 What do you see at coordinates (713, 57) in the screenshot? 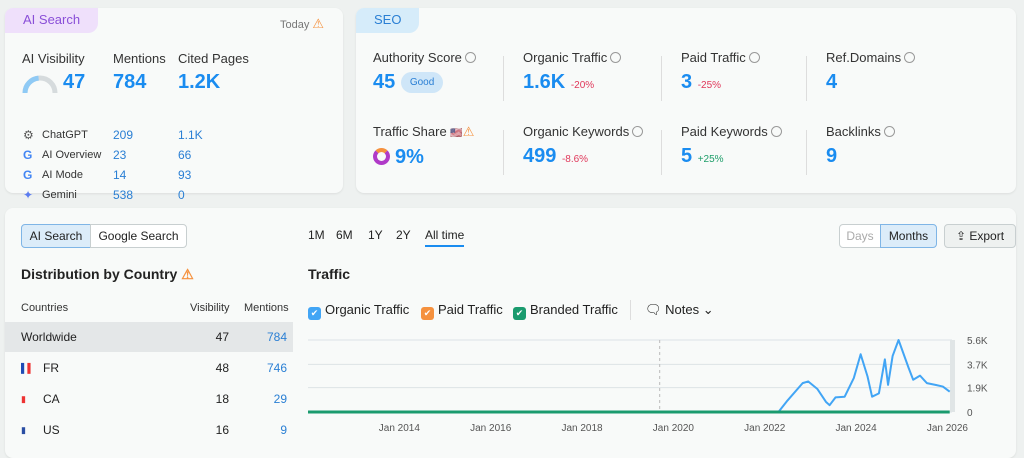
I see `metric-label: Paid Traffic` at bounding box center [713, 57].